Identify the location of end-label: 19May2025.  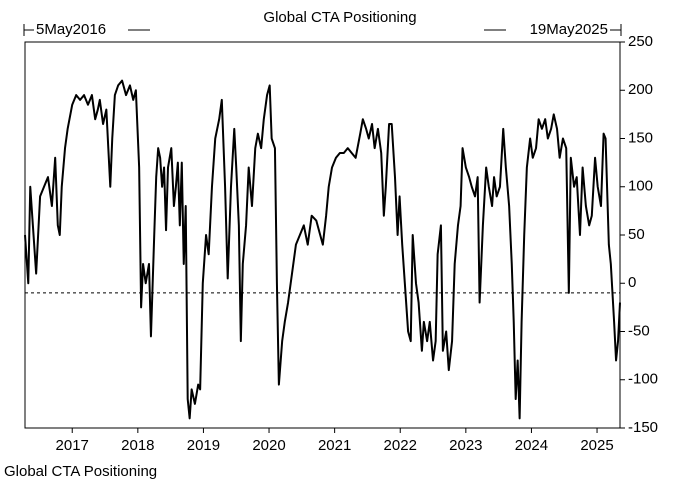
(569, 29).